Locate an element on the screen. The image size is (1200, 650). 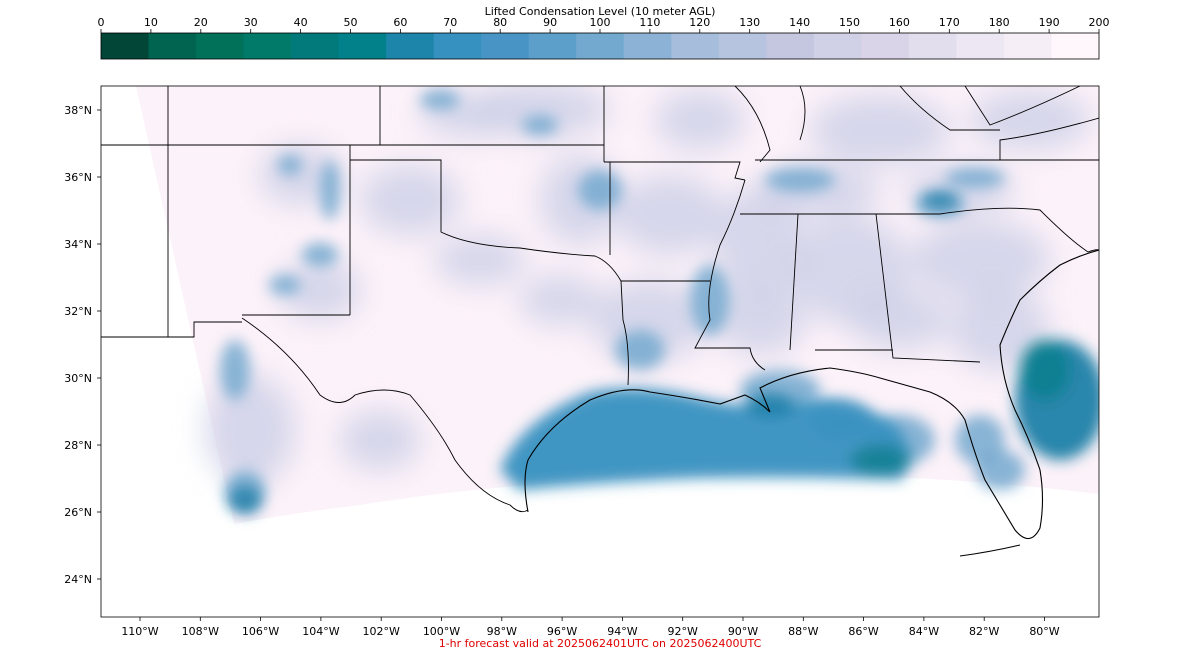
appalachian-moist-area is located at coordinates (940, 200).